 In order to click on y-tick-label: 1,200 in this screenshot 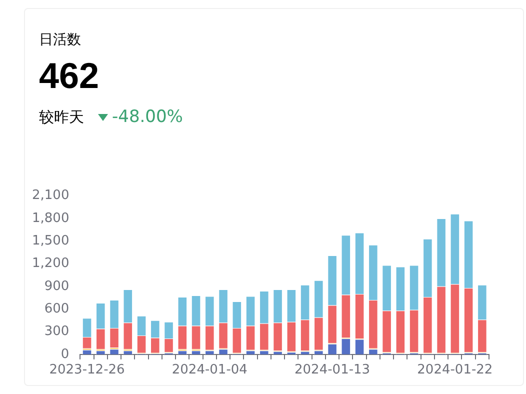, I will do `click(51, 264)`.